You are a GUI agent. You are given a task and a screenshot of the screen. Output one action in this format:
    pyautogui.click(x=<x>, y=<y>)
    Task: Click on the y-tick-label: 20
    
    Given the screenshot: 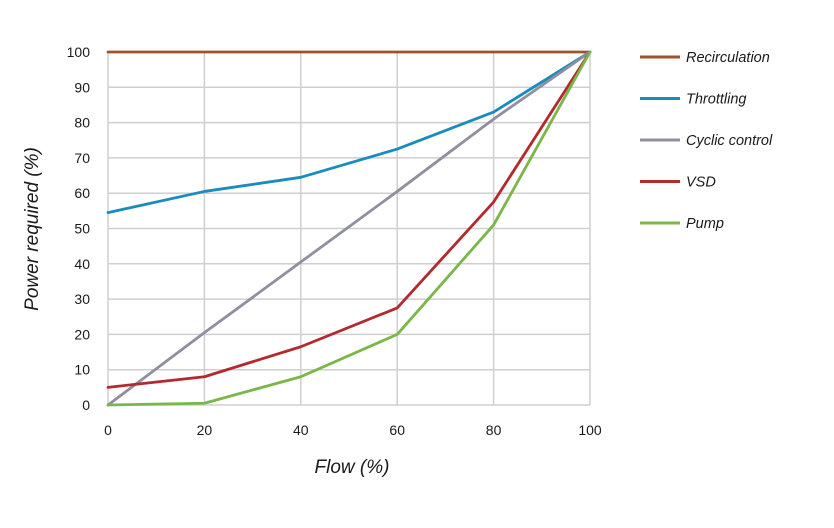 What is the action you would take?
    pyautogui.click(x=82, y=334)
    